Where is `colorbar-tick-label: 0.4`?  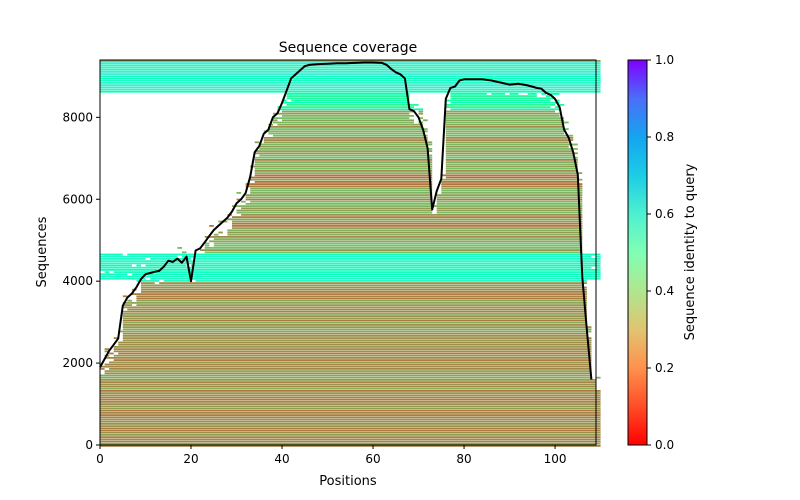
colorbar-tick-label: 0.4 is located at coordinates (664, 291).